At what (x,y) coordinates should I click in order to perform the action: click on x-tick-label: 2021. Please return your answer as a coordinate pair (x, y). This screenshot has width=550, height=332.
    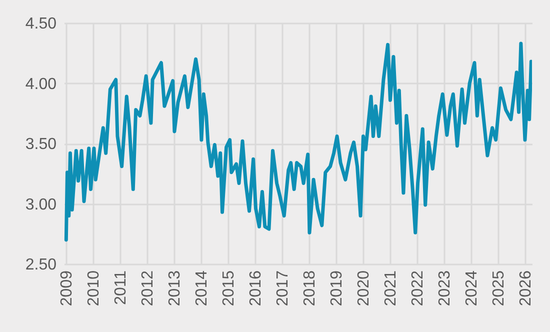
    Looking at the image, I should click on (391, 288).